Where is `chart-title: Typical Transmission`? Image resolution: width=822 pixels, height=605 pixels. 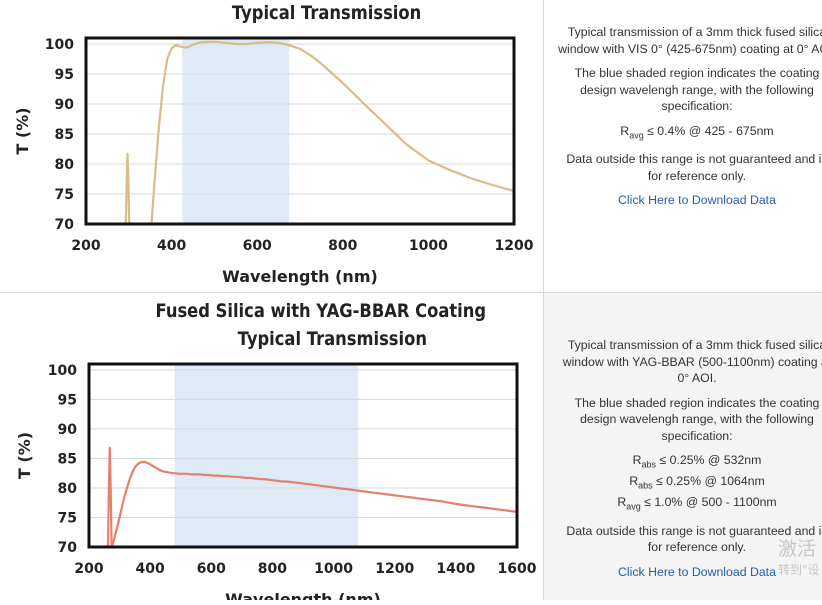
chart-title: Typical Transmission is located at coordinates (326, 13).